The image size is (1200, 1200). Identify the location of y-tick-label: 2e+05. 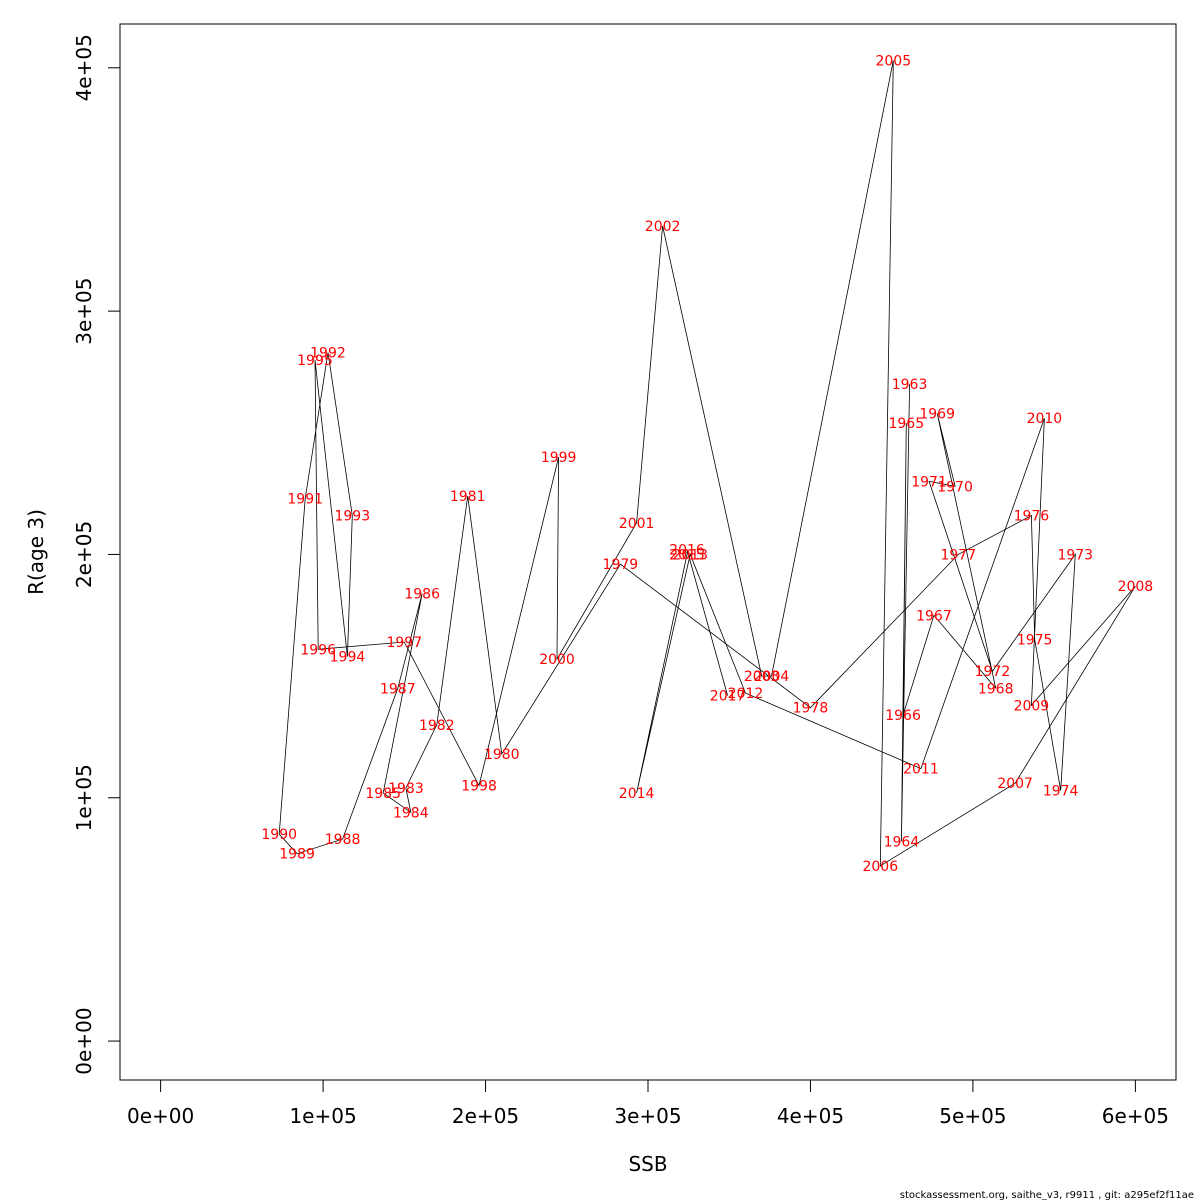
(84, 554).